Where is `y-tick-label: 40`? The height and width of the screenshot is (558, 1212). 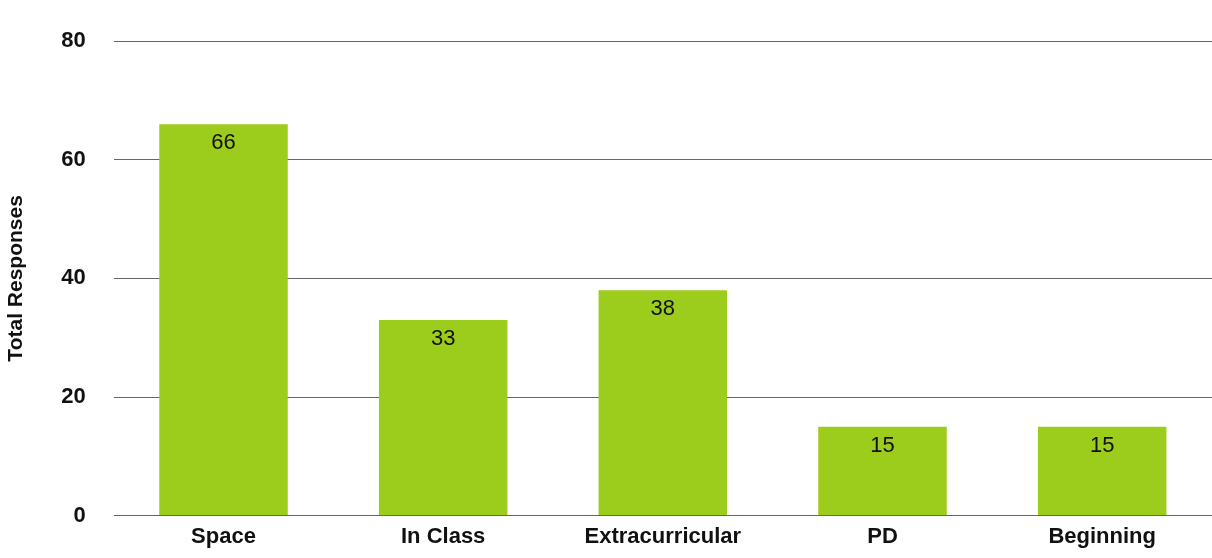 y-tick-label: 40 is located at coordinates (73, 277).